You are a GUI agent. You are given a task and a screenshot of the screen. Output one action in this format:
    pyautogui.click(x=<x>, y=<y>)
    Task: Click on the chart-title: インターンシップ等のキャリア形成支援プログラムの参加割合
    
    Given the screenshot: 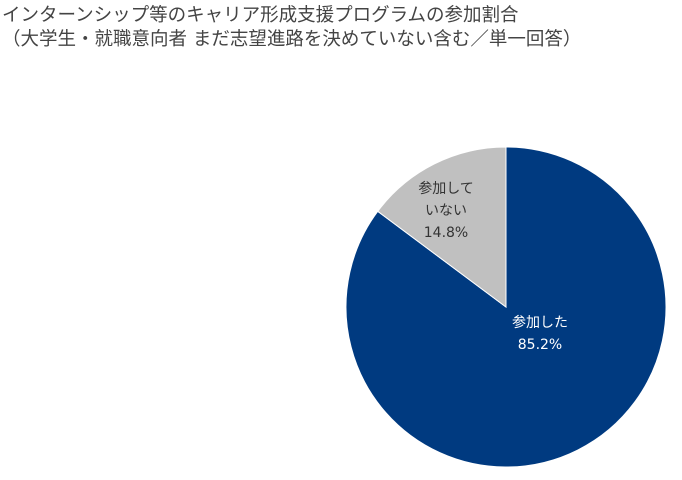 What is the action you would take?
    pyautogui.click(x=260, y=15)
    